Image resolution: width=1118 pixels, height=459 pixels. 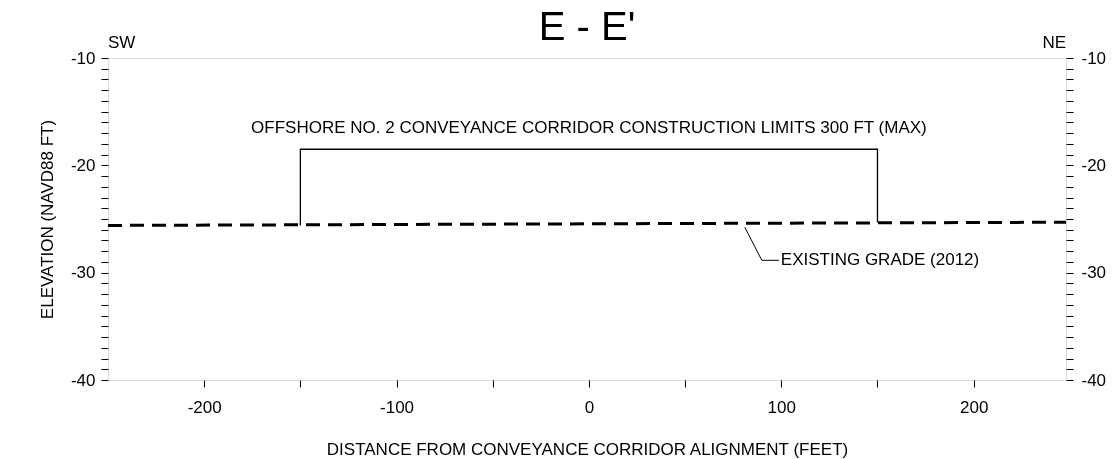 What do you see at coordinates (880, 260) in the screenshot?
I see `annotation: EXISTING GRADE (2012)` at bounding box center [880, 260].